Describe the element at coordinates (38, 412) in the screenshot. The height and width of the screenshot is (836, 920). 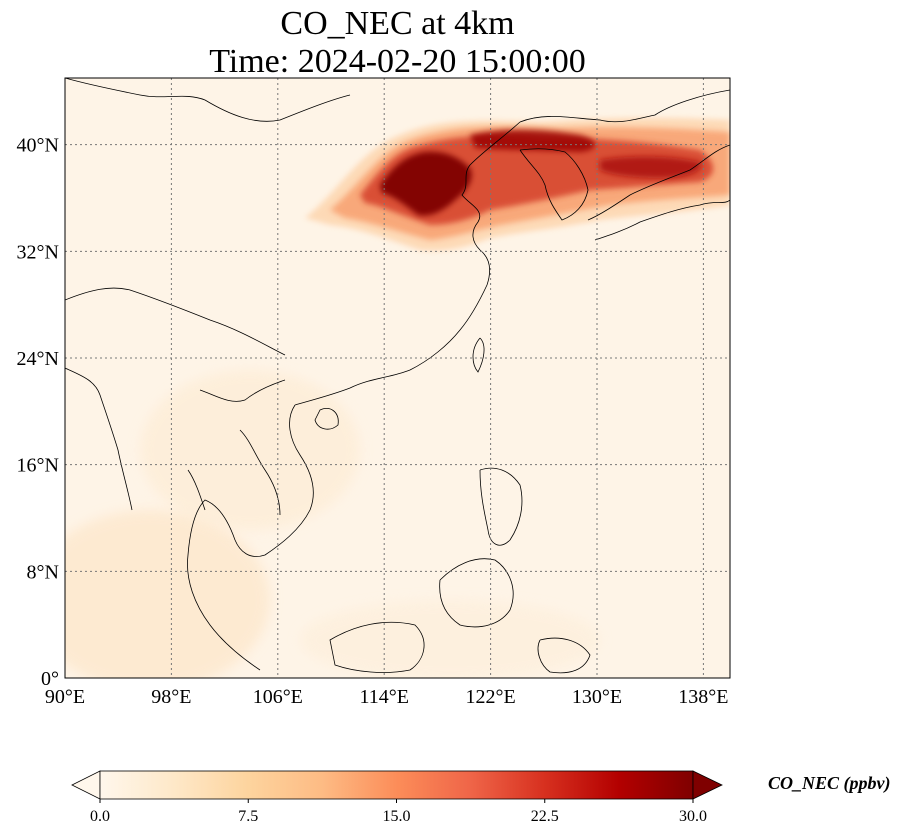
I see `latitude-labels: 40°N 32°N 24°N 16°N 8°N 0°` at that location.